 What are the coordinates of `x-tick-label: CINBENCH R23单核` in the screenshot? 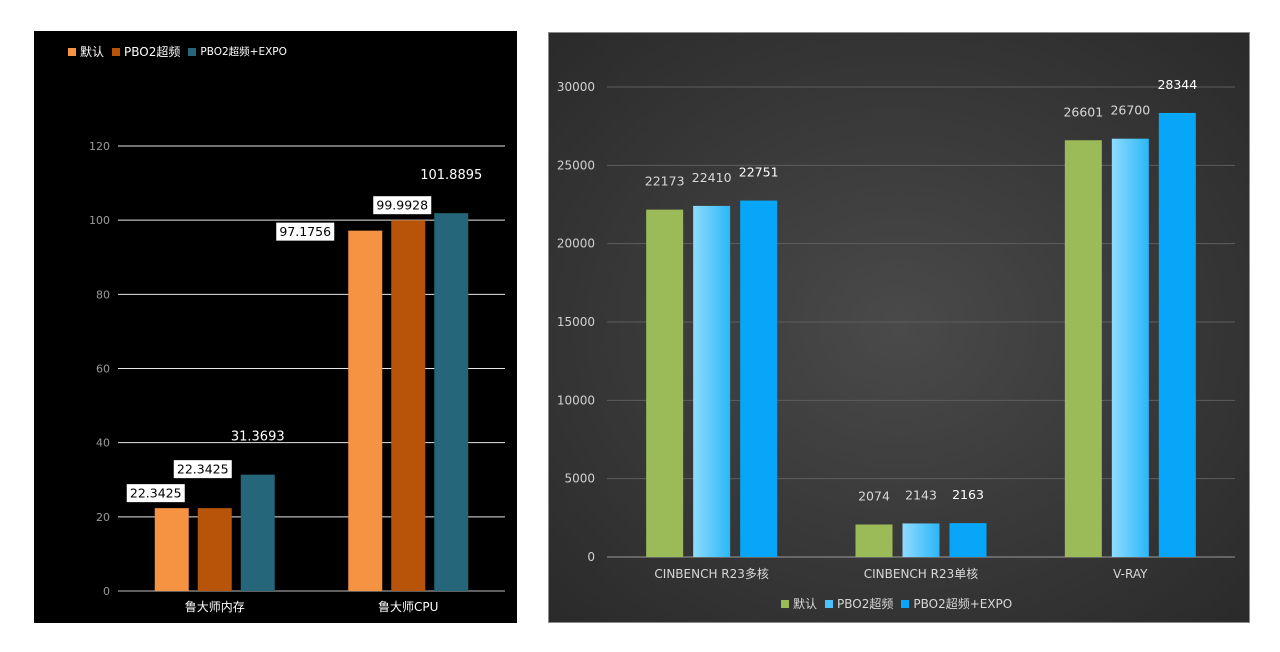 It's located at (921, 574).